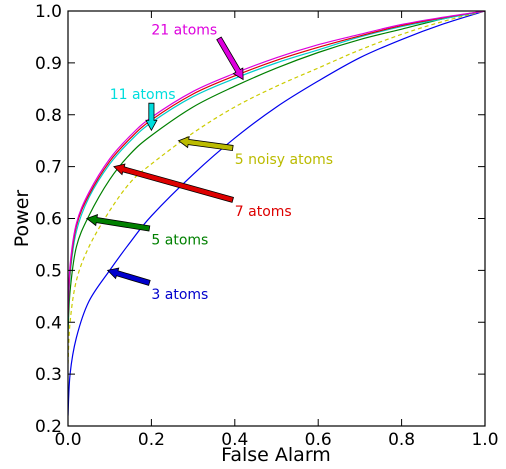 The height and width of the screenshot is (469, 506). Describe the element at coordinates (48, 375) in the screenshot. I see `y-tick-label: 0.3` at that location.